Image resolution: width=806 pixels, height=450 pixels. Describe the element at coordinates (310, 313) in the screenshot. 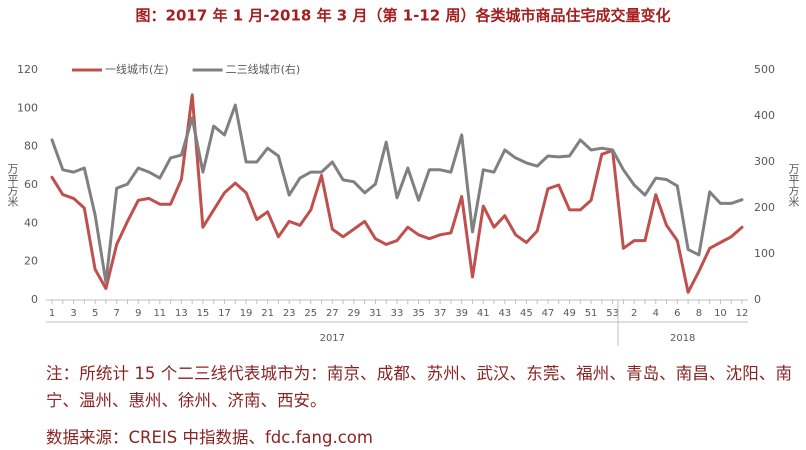

I see `x-tick-label: 25` at that location.